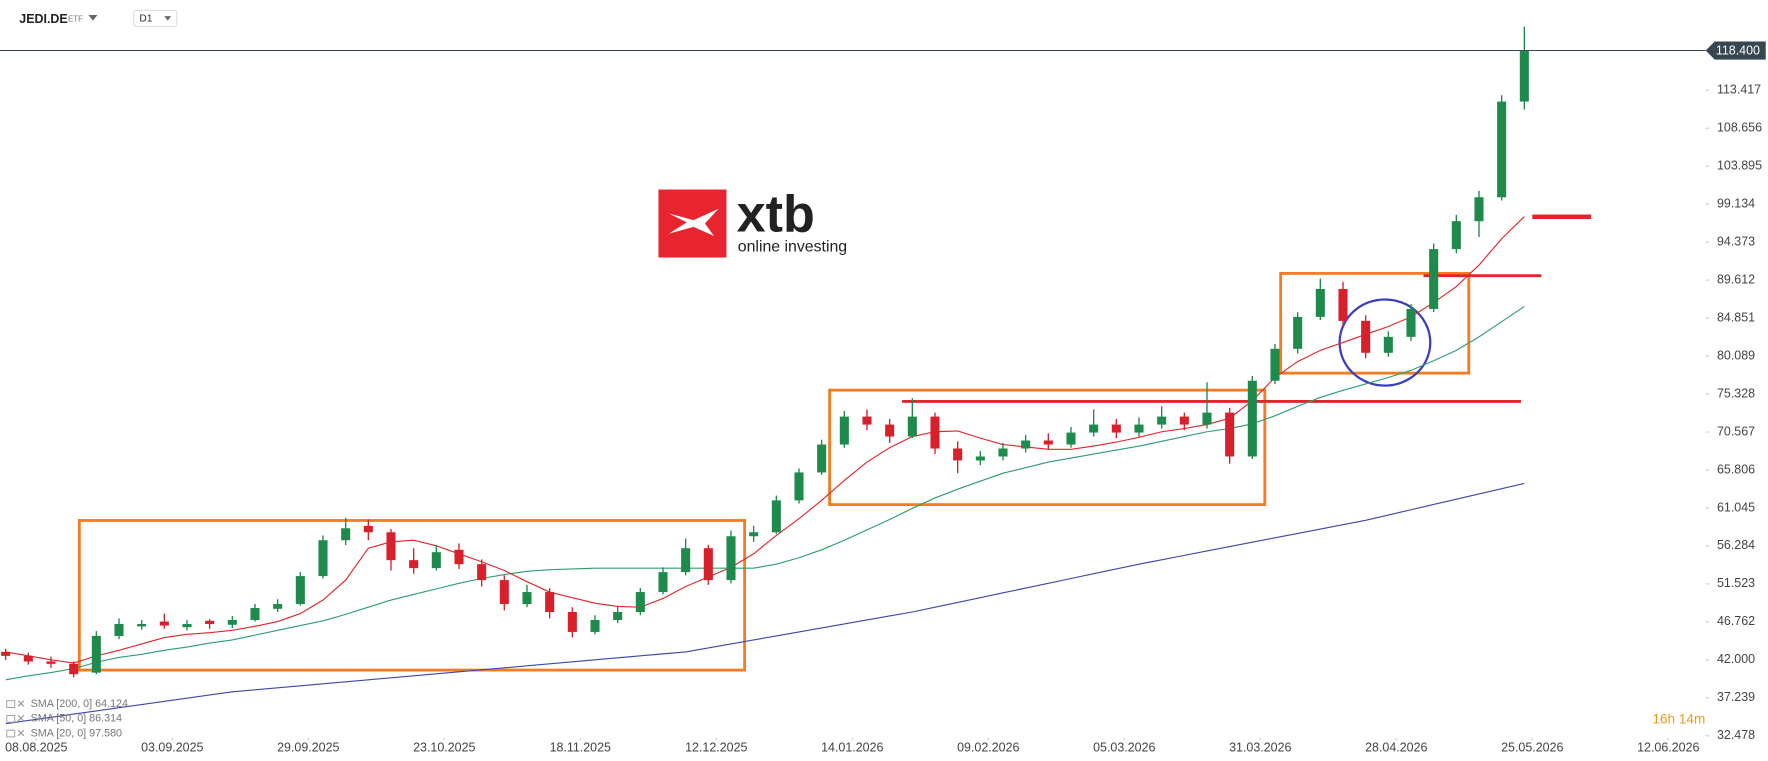 The image size is (1768, 761). I want to click on legend-label: SMA [50, 0] 86.314, so click(76, 719).